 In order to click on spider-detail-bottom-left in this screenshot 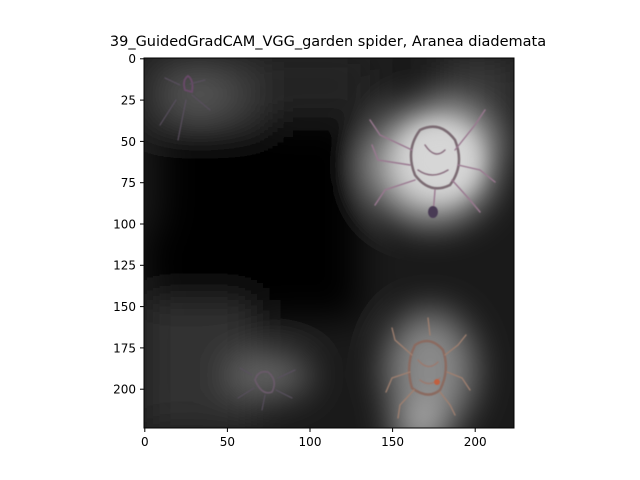, I will do `click(266, 389)`.